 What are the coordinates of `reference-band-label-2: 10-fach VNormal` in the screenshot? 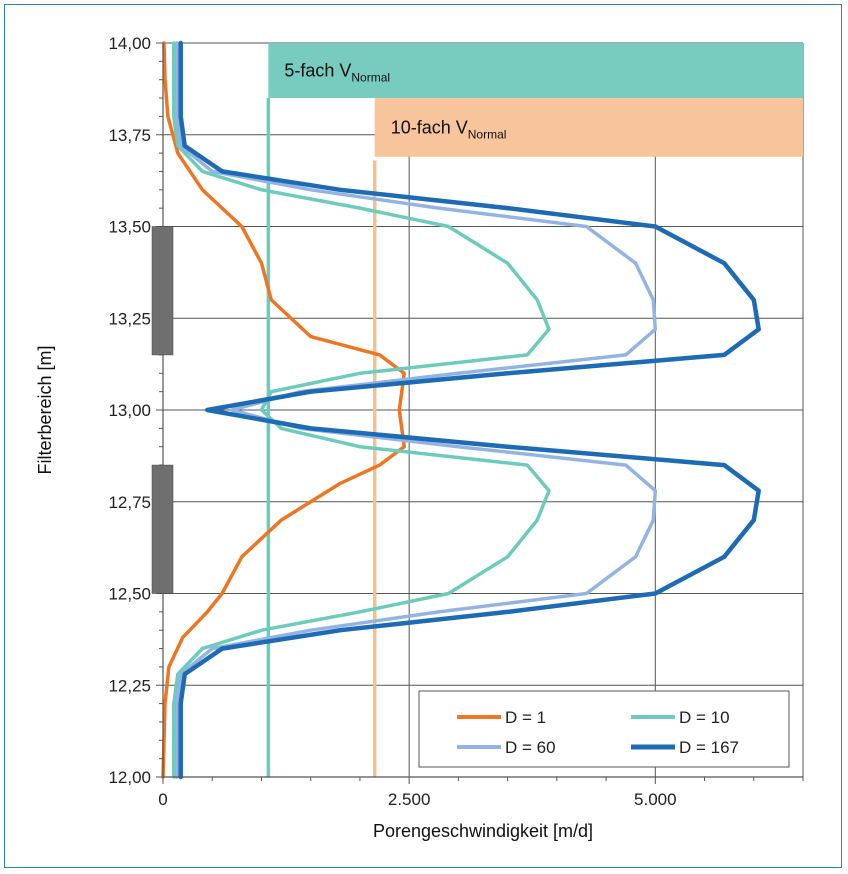 It's located at (449, 129).